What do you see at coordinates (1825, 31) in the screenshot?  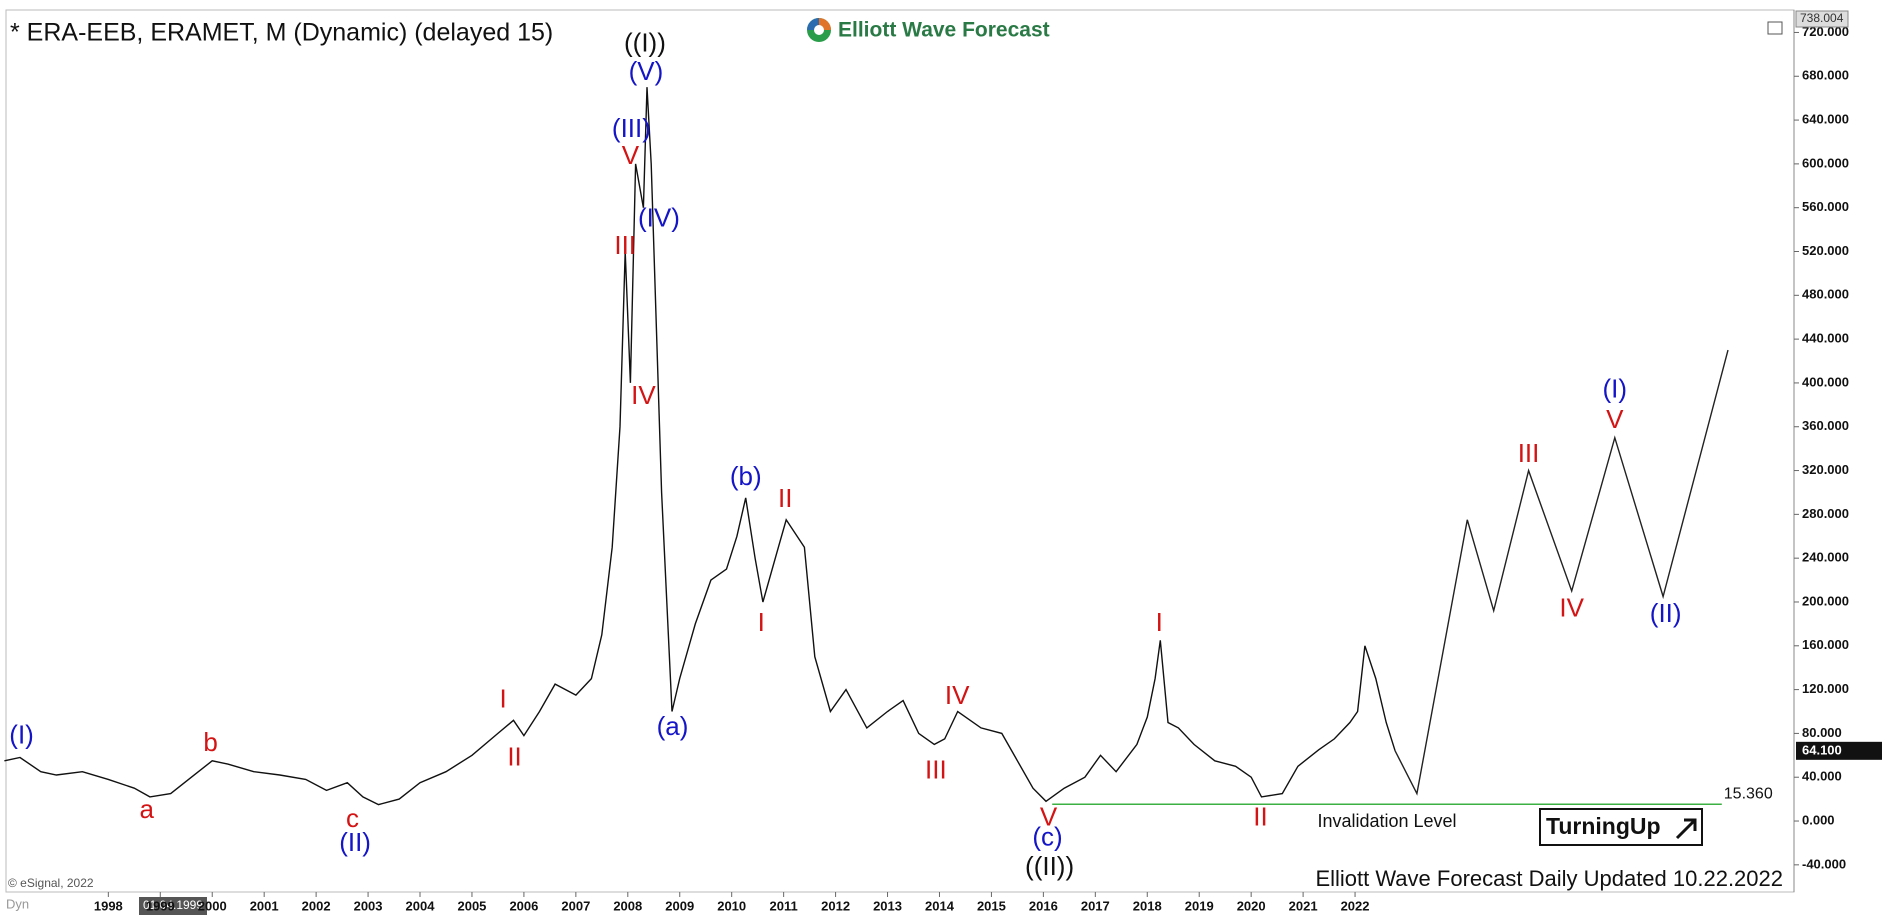 I see `y-tick-label: 720.000` at bounding box center [1825, 31].